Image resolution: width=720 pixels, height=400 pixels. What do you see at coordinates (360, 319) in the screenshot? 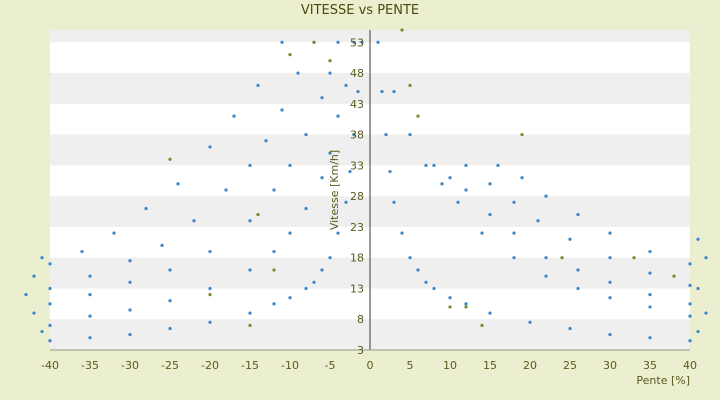
I see `y-tick-label: 8` at bounding box center [360, 319].